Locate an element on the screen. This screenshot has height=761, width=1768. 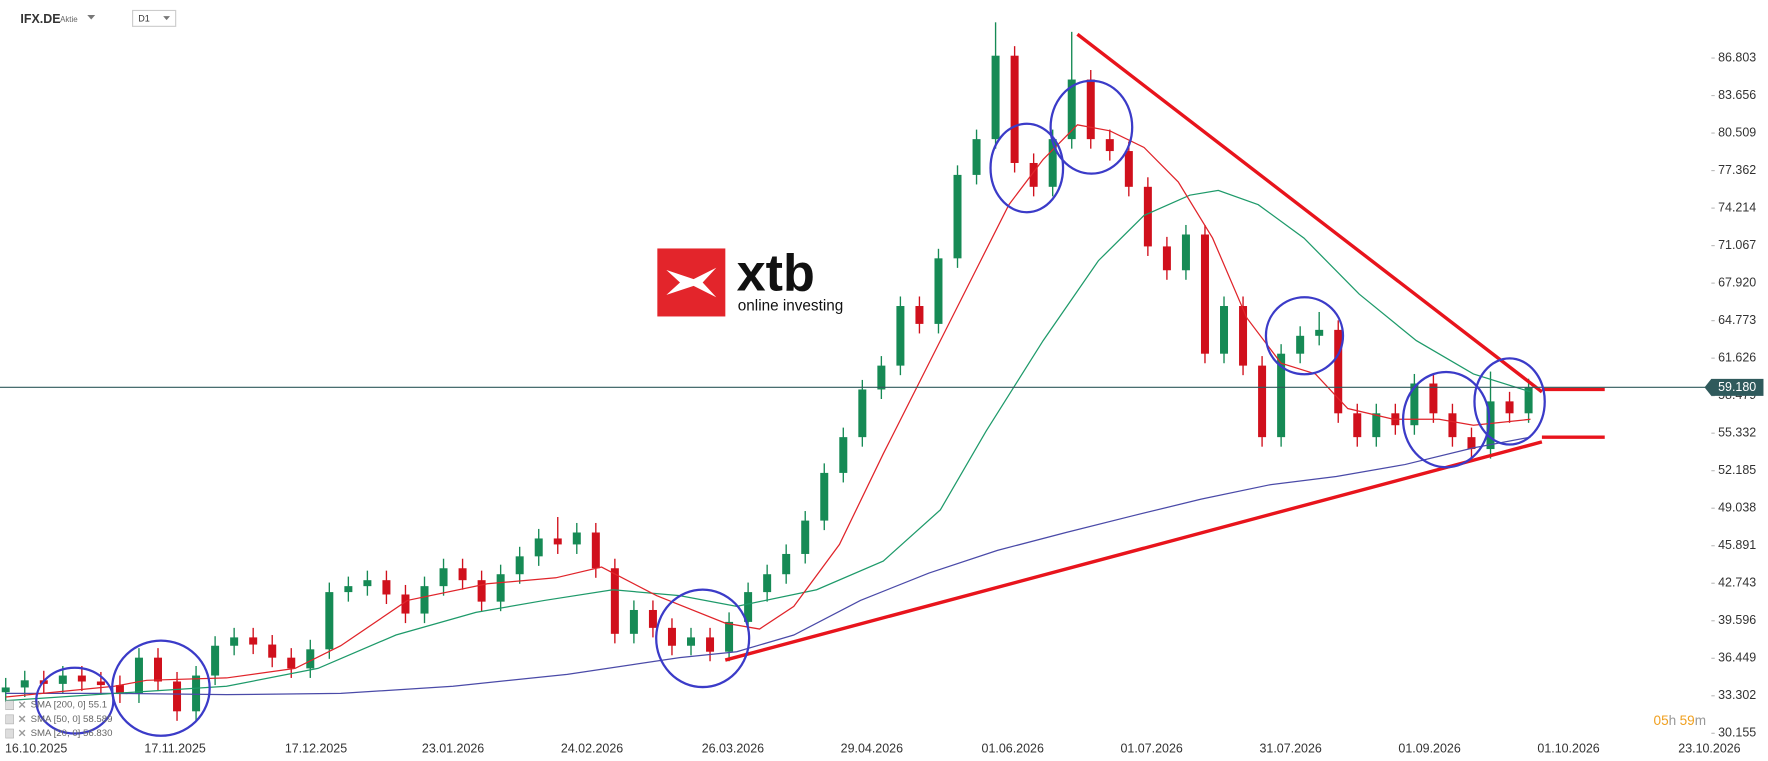
timer-minutes: 59 is located at coordinates (1687, 720).